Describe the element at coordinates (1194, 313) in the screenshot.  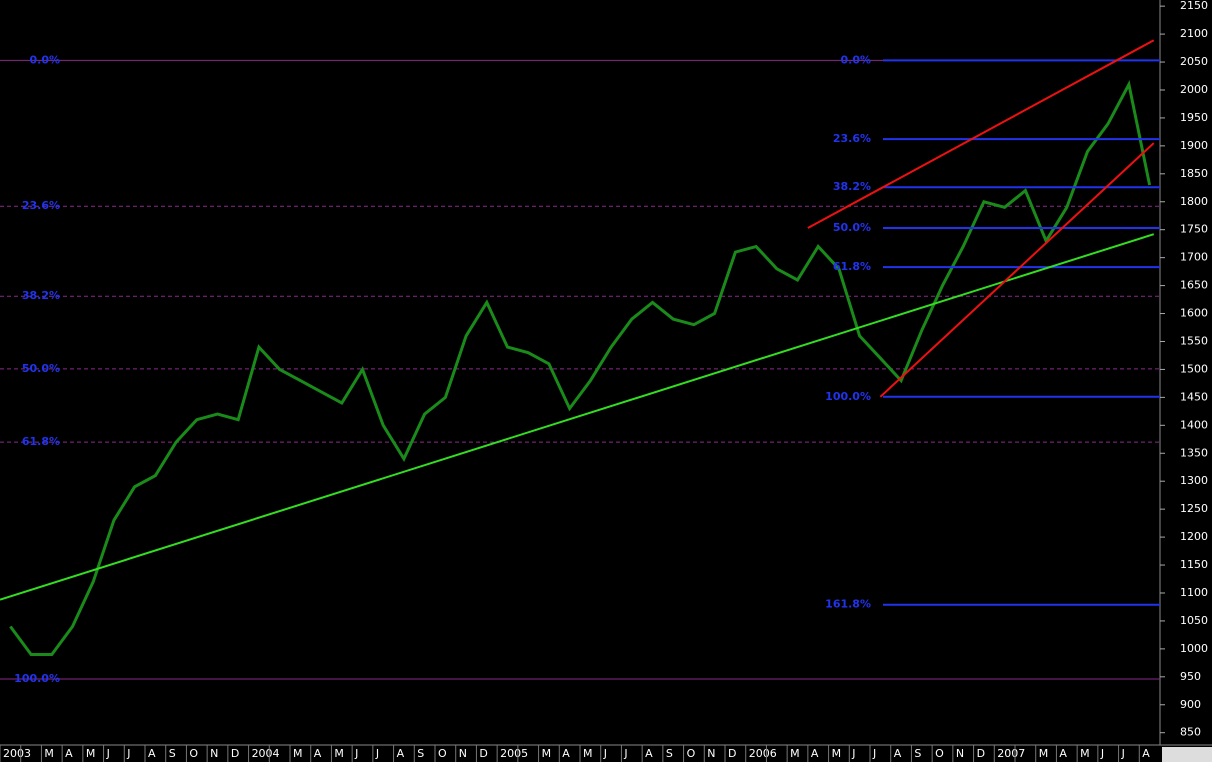
I see `y-tick-label: 1600` at that location.